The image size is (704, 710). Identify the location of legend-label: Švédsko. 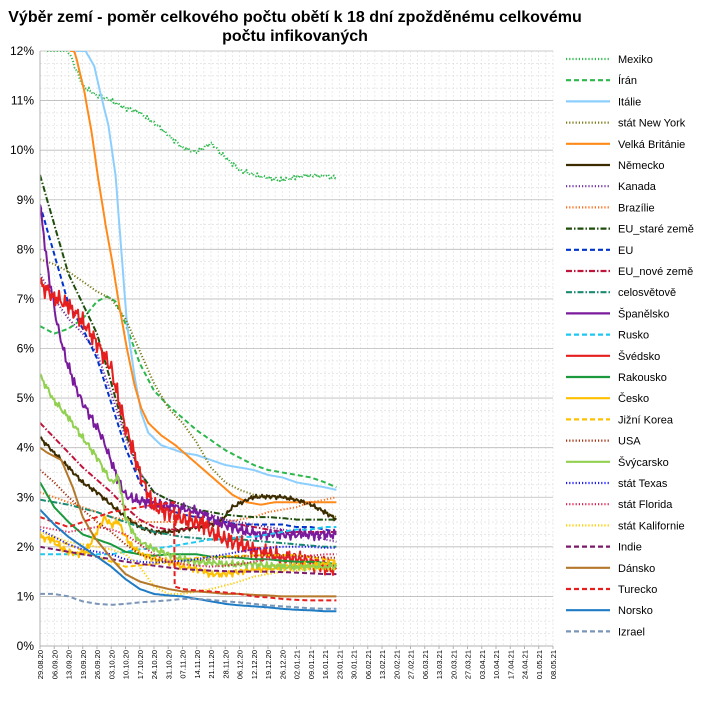
(639, 356).